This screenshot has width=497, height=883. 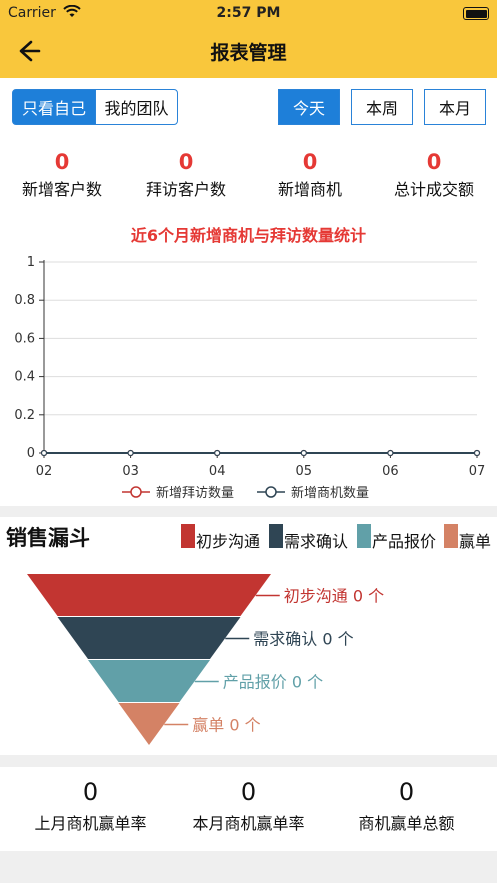 I want to click on funnel-stage-label: 产品报价 0 个, so click(x=273, y=682).